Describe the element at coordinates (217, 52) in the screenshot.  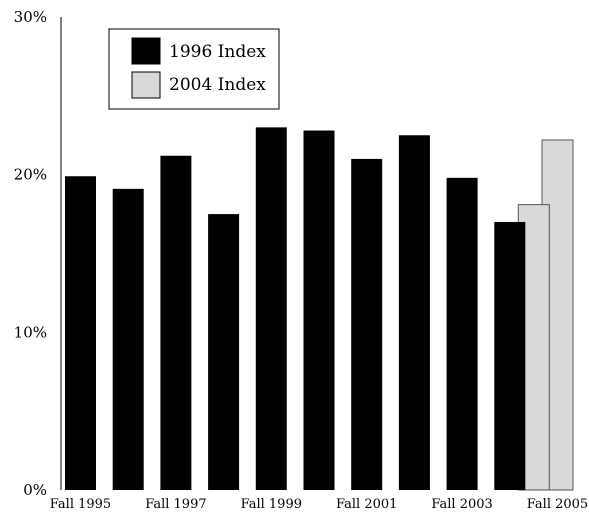
I see `legend-label-1996-index: 1996 Index` at that location.